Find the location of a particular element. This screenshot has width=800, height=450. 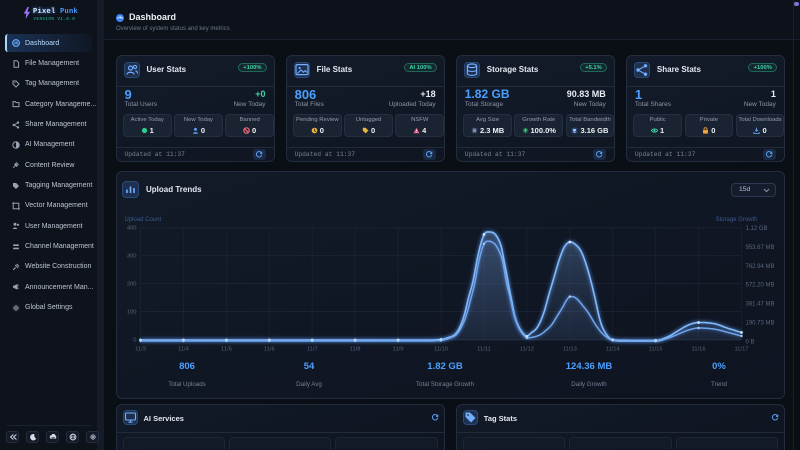

svg-text: 11/12 is located at coordinates (526, 350).